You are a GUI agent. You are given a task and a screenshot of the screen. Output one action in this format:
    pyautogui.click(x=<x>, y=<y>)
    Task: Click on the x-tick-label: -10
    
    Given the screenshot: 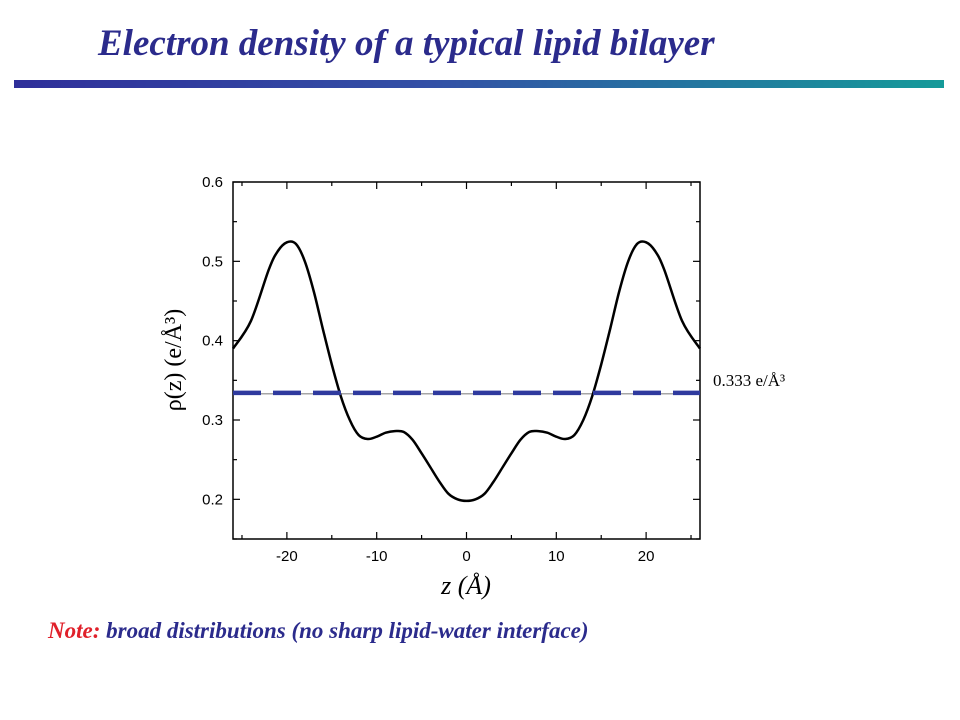 What is the action you would take?
    pyautogui.click(x=377, y=556)
    